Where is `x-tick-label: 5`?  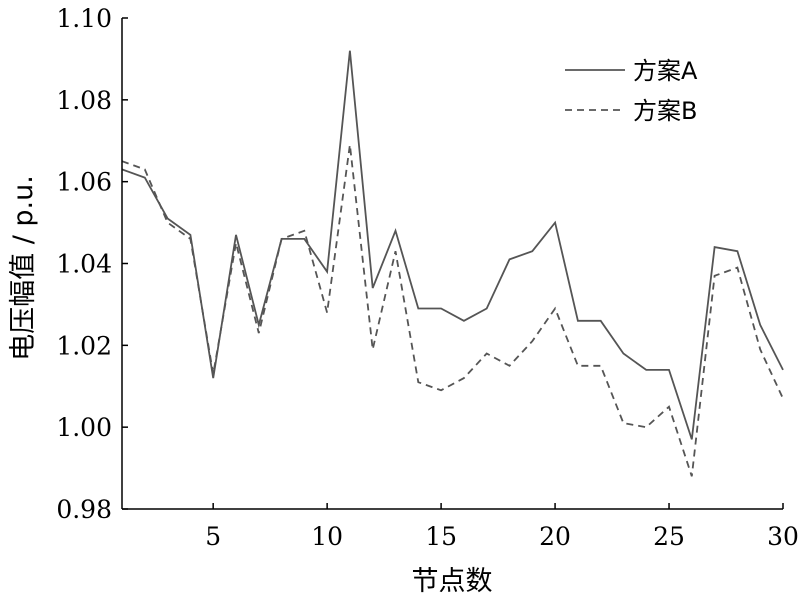
x-tick-label: 5 is located at coordinates (213, 536).